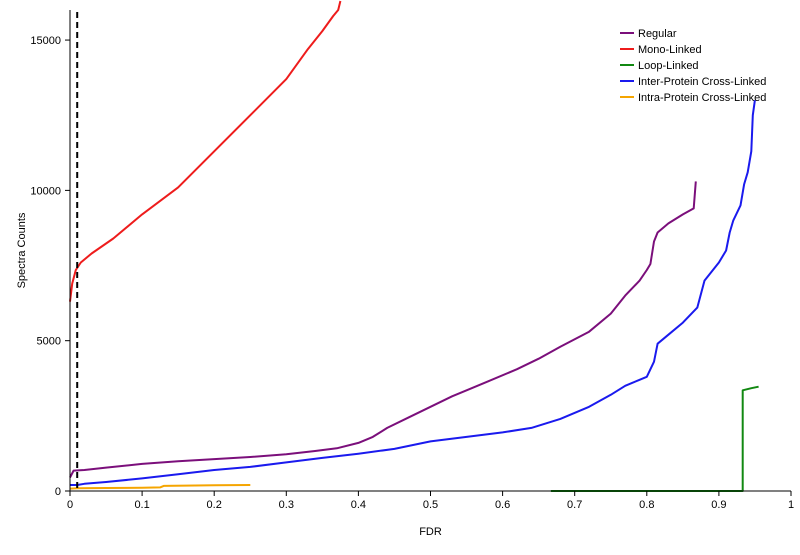 The image size is (800, 555). I want to click on x-tick-label: 0.8, so click(646, 505).